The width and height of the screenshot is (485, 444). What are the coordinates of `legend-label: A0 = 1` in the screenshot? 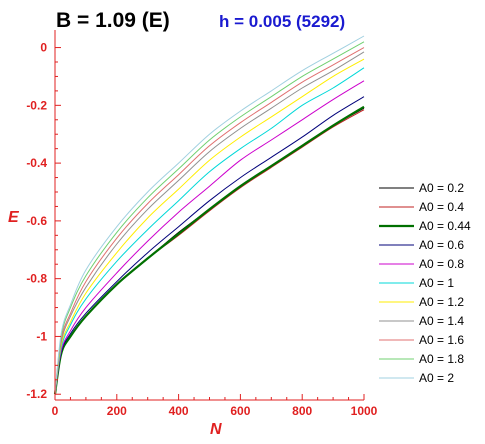 It's located at (436, 283).